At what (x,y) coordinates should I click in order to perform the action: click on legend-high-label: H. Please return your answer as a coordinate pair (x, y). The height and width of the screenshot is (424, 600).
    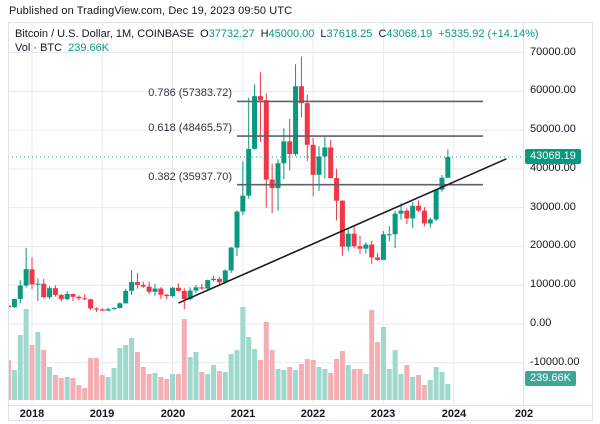
    Looking at the image, I should click on (264, 34).